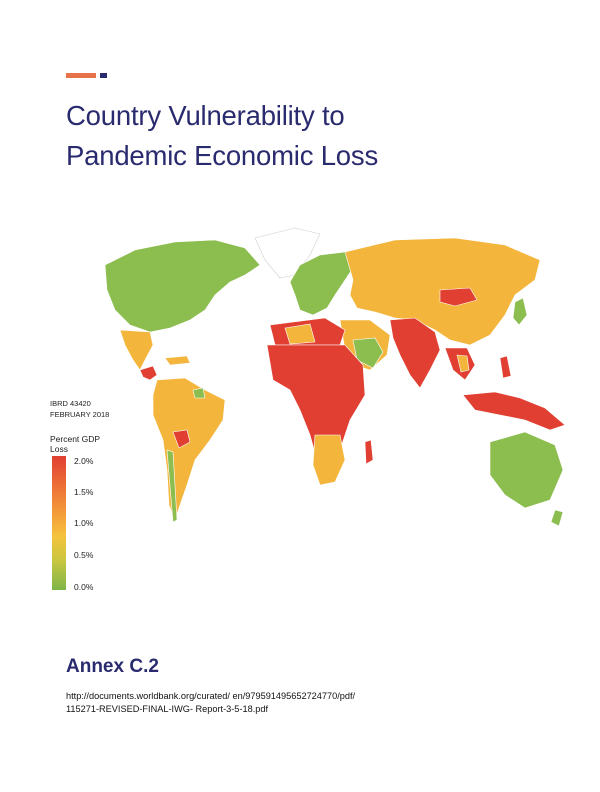 Image resolution: width=600 pixels, height=792 pixels. Describe the element at coordinates (322, 283) in the screenshot. I see `region-europe` at that location.